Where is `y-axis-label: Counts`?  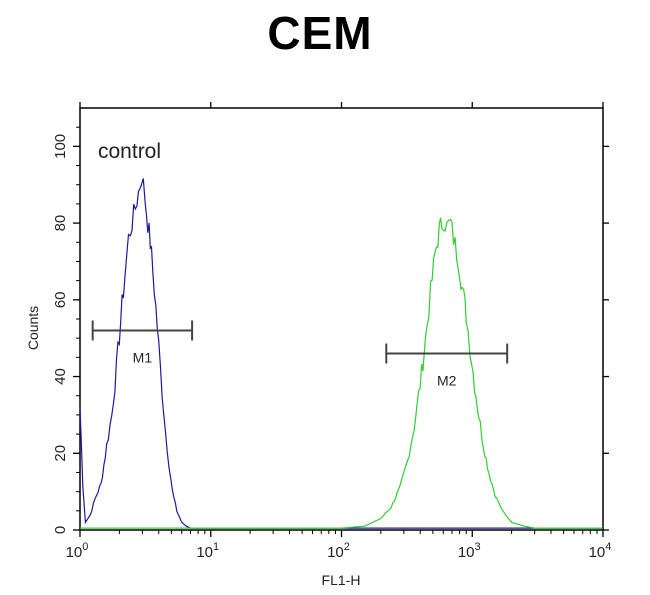
y-axis-label: Counts is located at coordinates (33, 328).